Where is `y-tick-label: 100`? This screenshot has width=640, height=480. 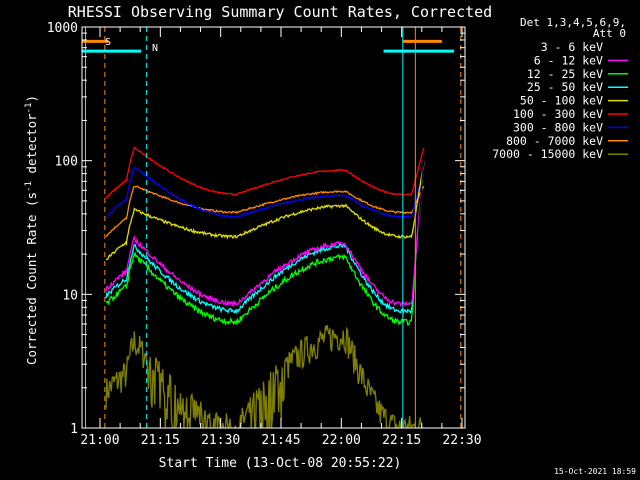
y-tick-label: 100 is located at coordinates (66, 162).